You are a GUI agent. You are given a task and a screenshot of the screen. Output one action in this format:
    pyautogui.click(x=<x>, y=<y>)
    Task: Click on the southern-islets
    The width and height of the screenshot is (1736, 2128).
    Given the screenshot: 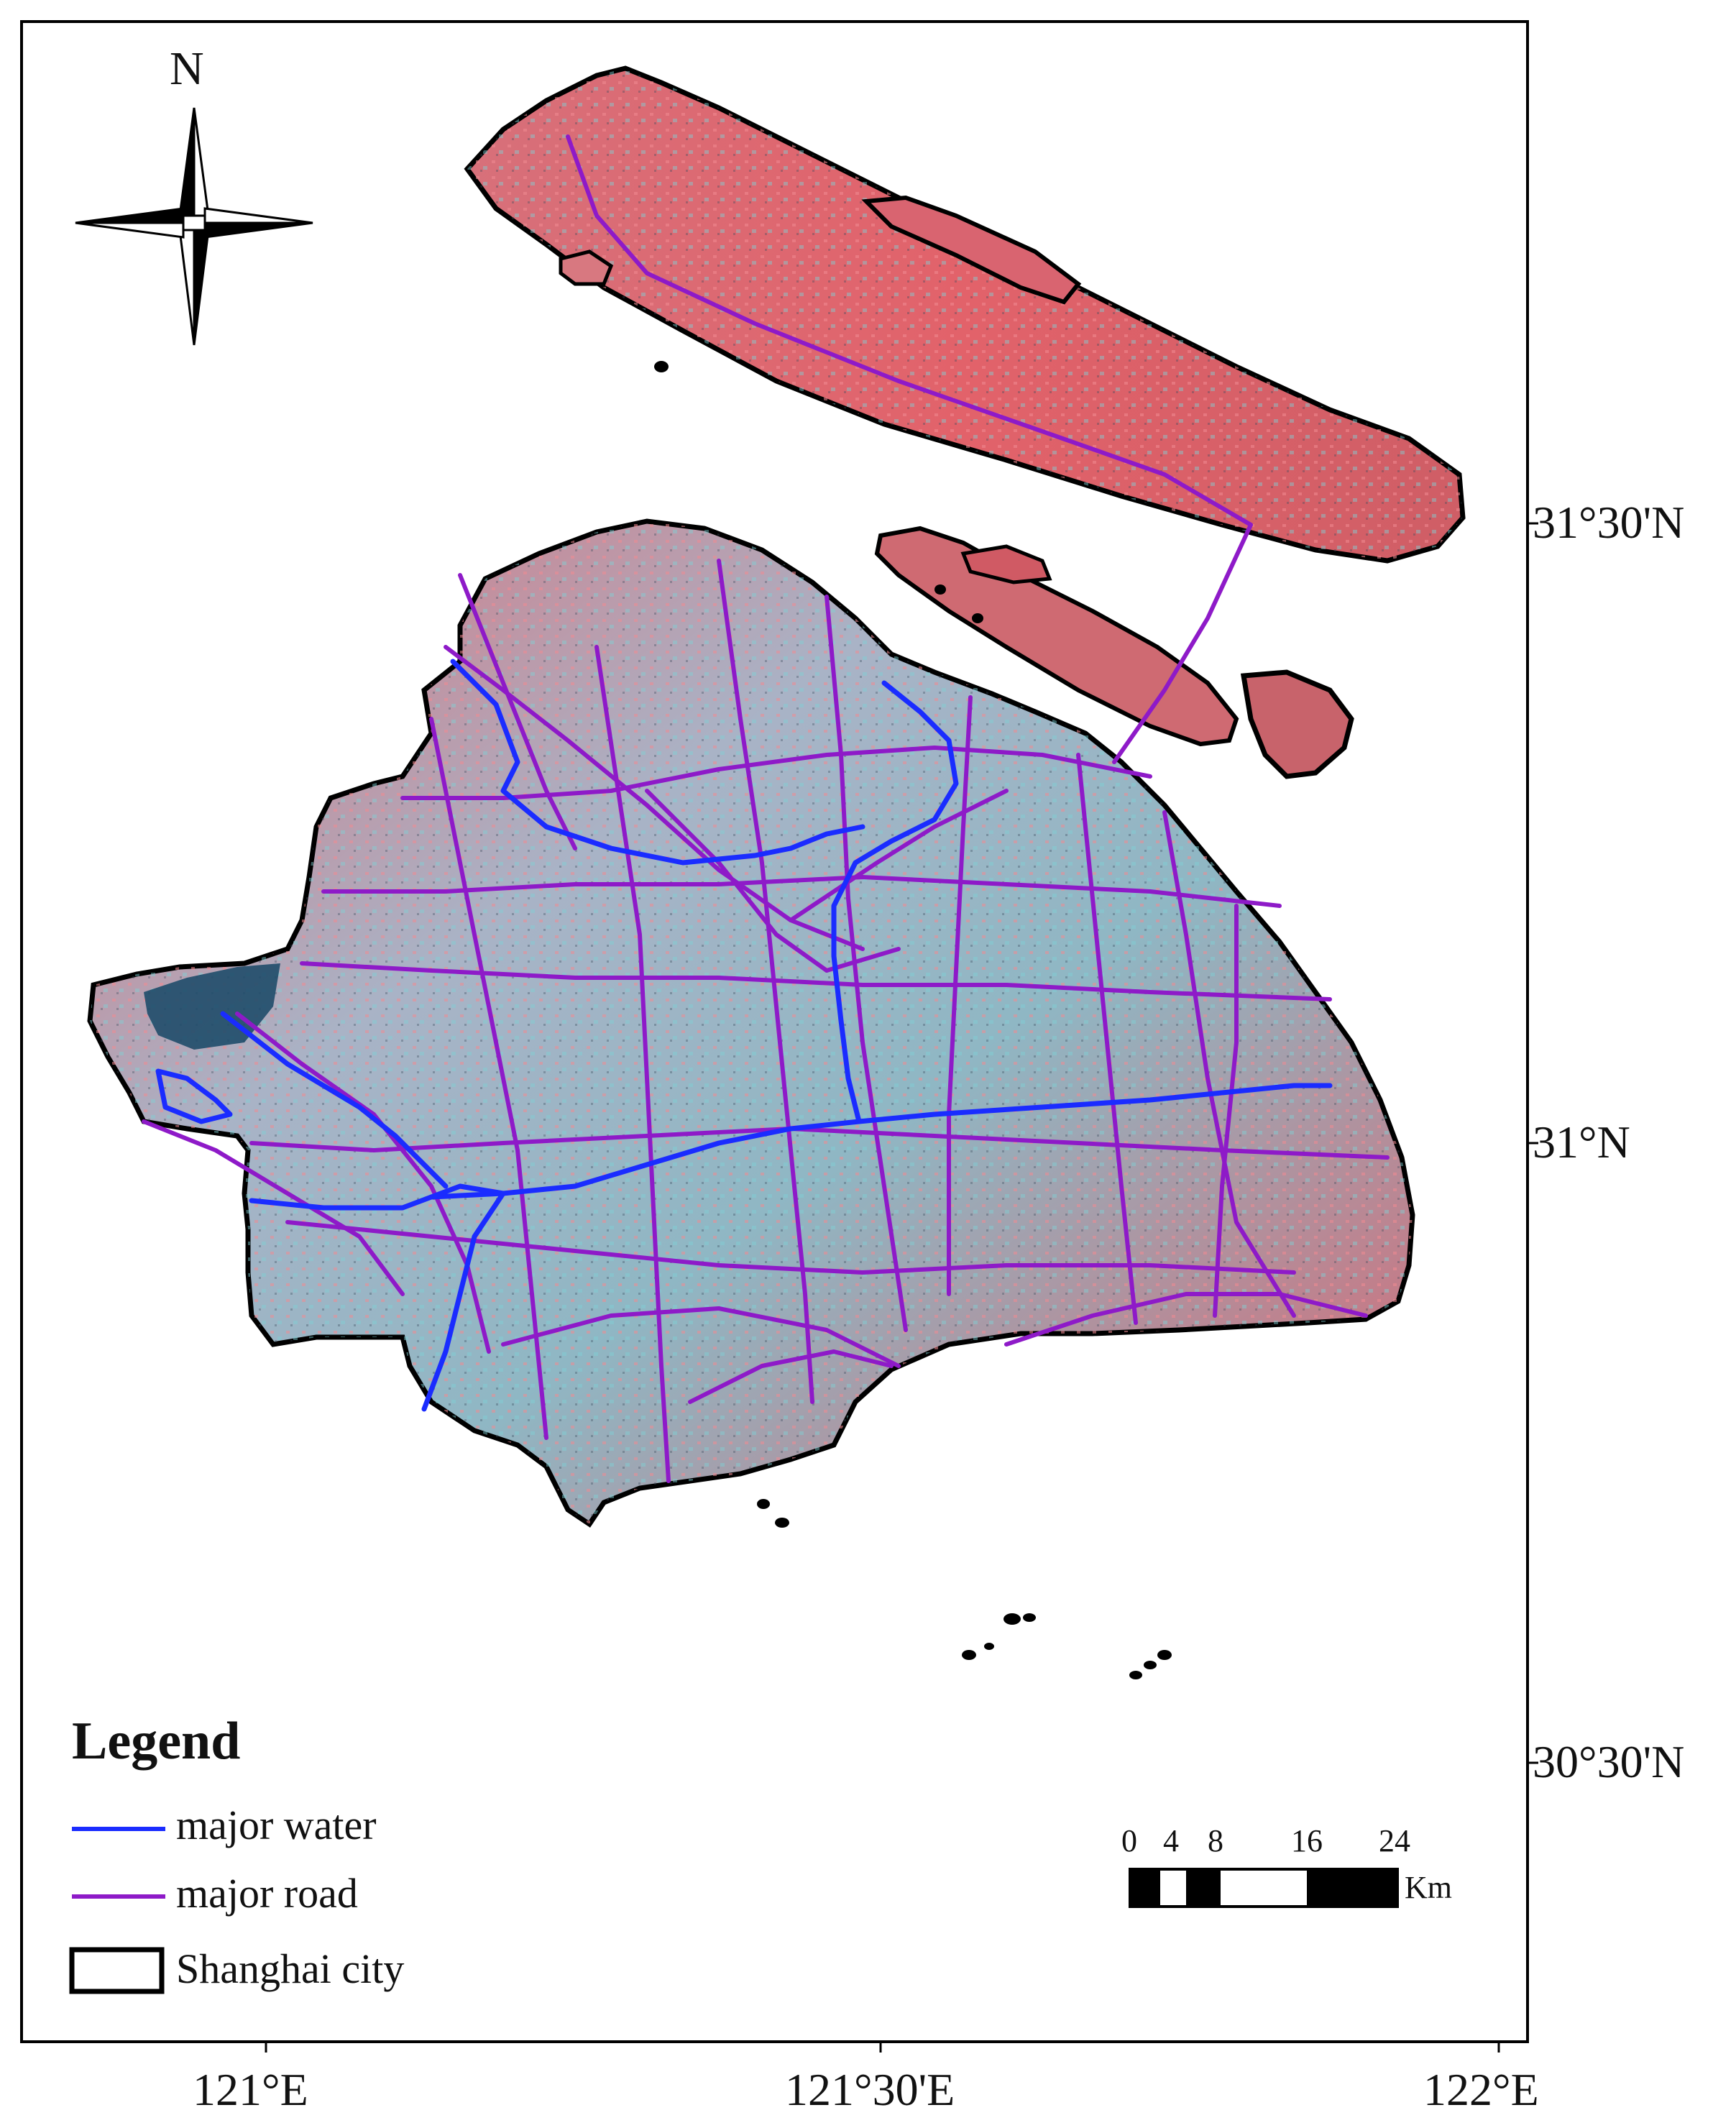 What is the action you would take?
    pyautogui.click(x=964, y=1589)
    